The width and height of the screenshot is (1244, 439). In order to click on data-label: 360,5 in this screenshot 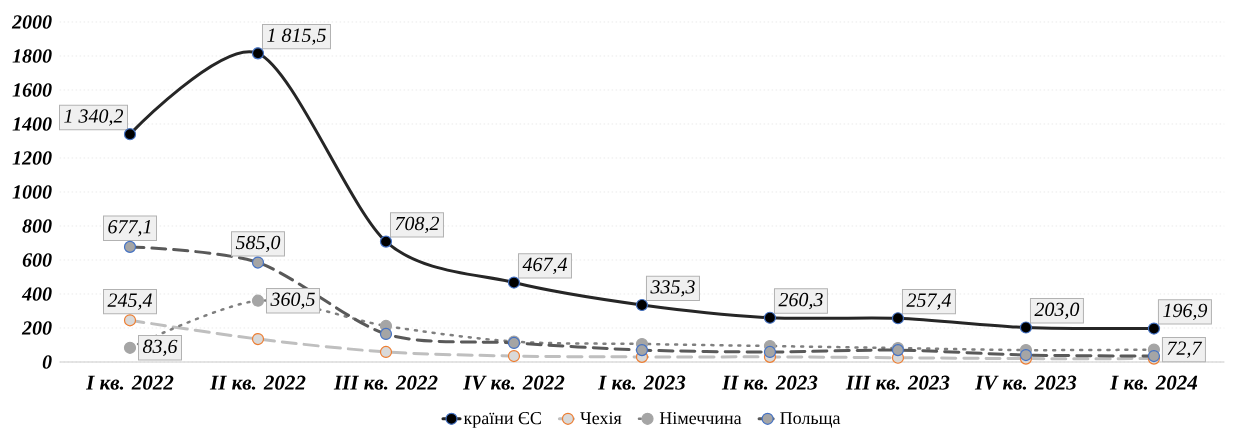, I will do `click(292, 300)`.